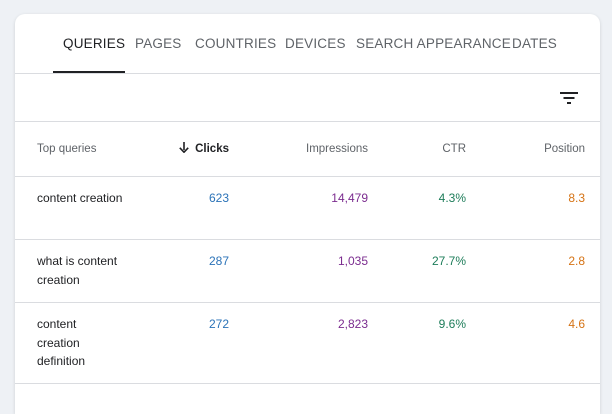 The width and height of the screenshot is (612, 414). Describe the element at coordinates (158, 43) in the screenshot. I see `tab-pages: PAGES` at that location.